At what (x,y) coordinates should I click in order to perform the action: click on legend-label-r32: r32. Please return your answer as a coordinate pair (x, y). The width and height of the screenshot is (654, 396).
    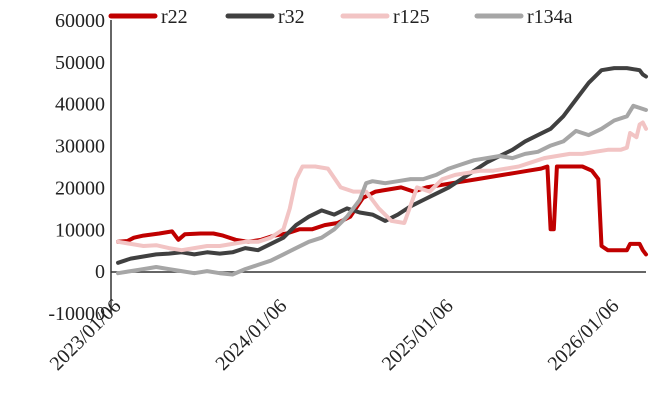
    Looking at the image, I should click on (291, 17).